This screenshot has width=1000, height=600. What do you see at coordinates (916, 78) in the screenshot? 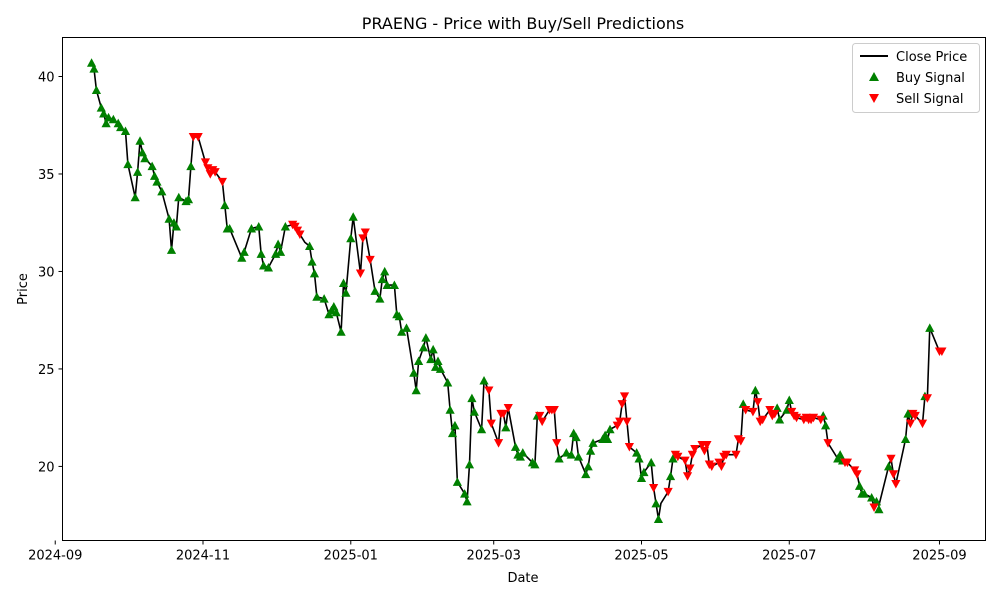
I see `legend-box` at bounding box center [916, 78].